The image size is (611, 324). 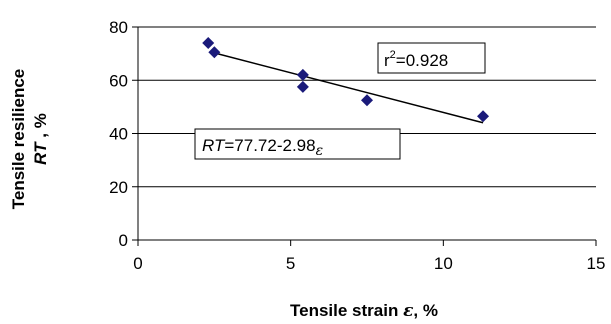 What do you see at coordinates (18, 139) in the screenshot?
I see `y-axis-title-line1: Tensile resilience` at bounding box center [18, 139].